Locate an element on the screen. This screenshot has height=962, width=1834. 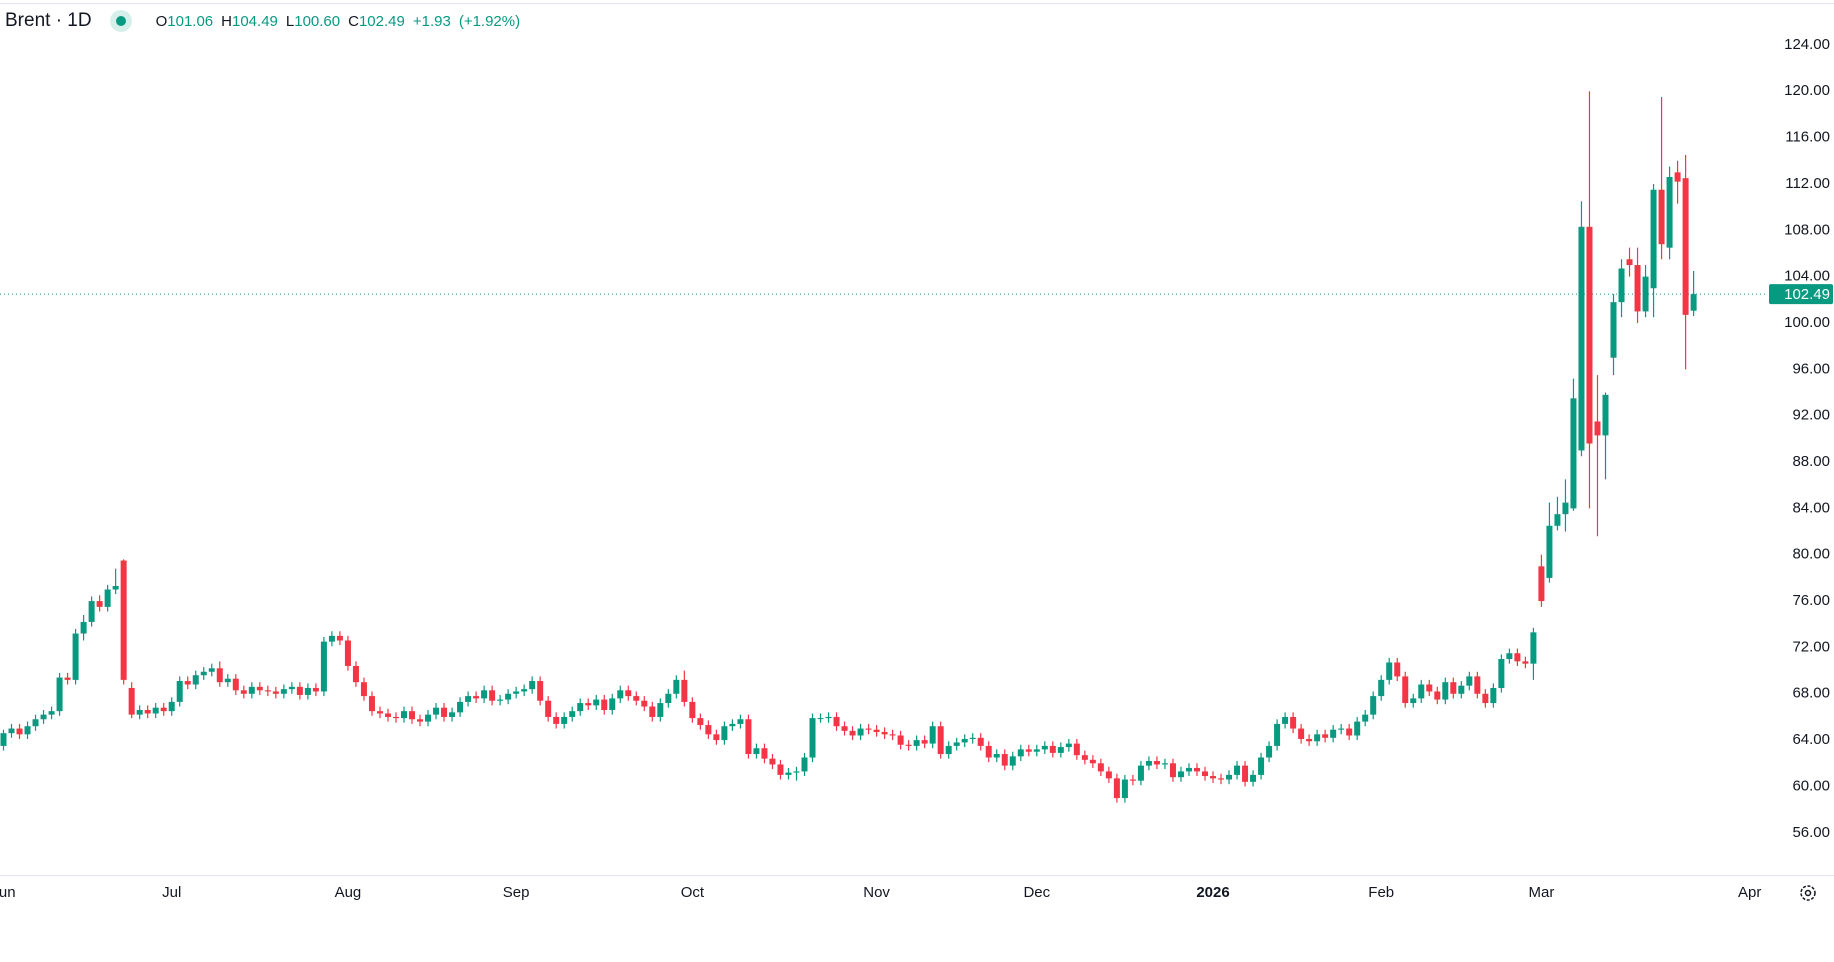
x-tick-label: Apr is located at coordinates (1749, 892).